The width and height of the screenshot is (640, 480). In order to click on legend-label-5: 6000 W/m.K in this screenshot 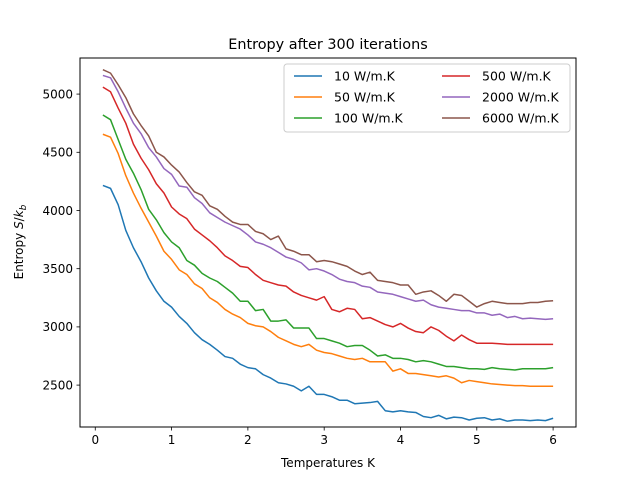, I will do `click(521, 118)`.